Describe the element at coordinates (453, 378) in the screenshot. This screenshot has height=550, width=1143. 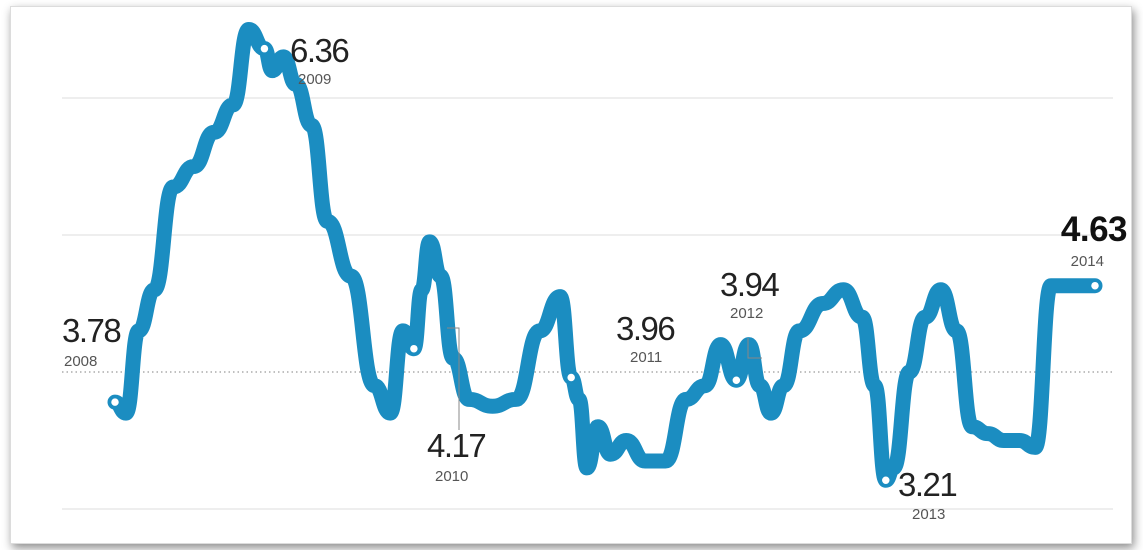
I see `leader-line-2010` at that location.